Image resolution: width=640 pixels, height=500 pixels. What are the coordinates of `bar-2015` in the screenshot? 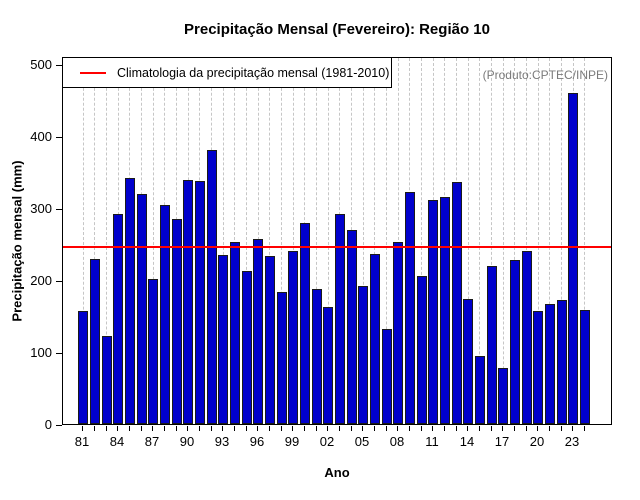 It's located at (479, 390).